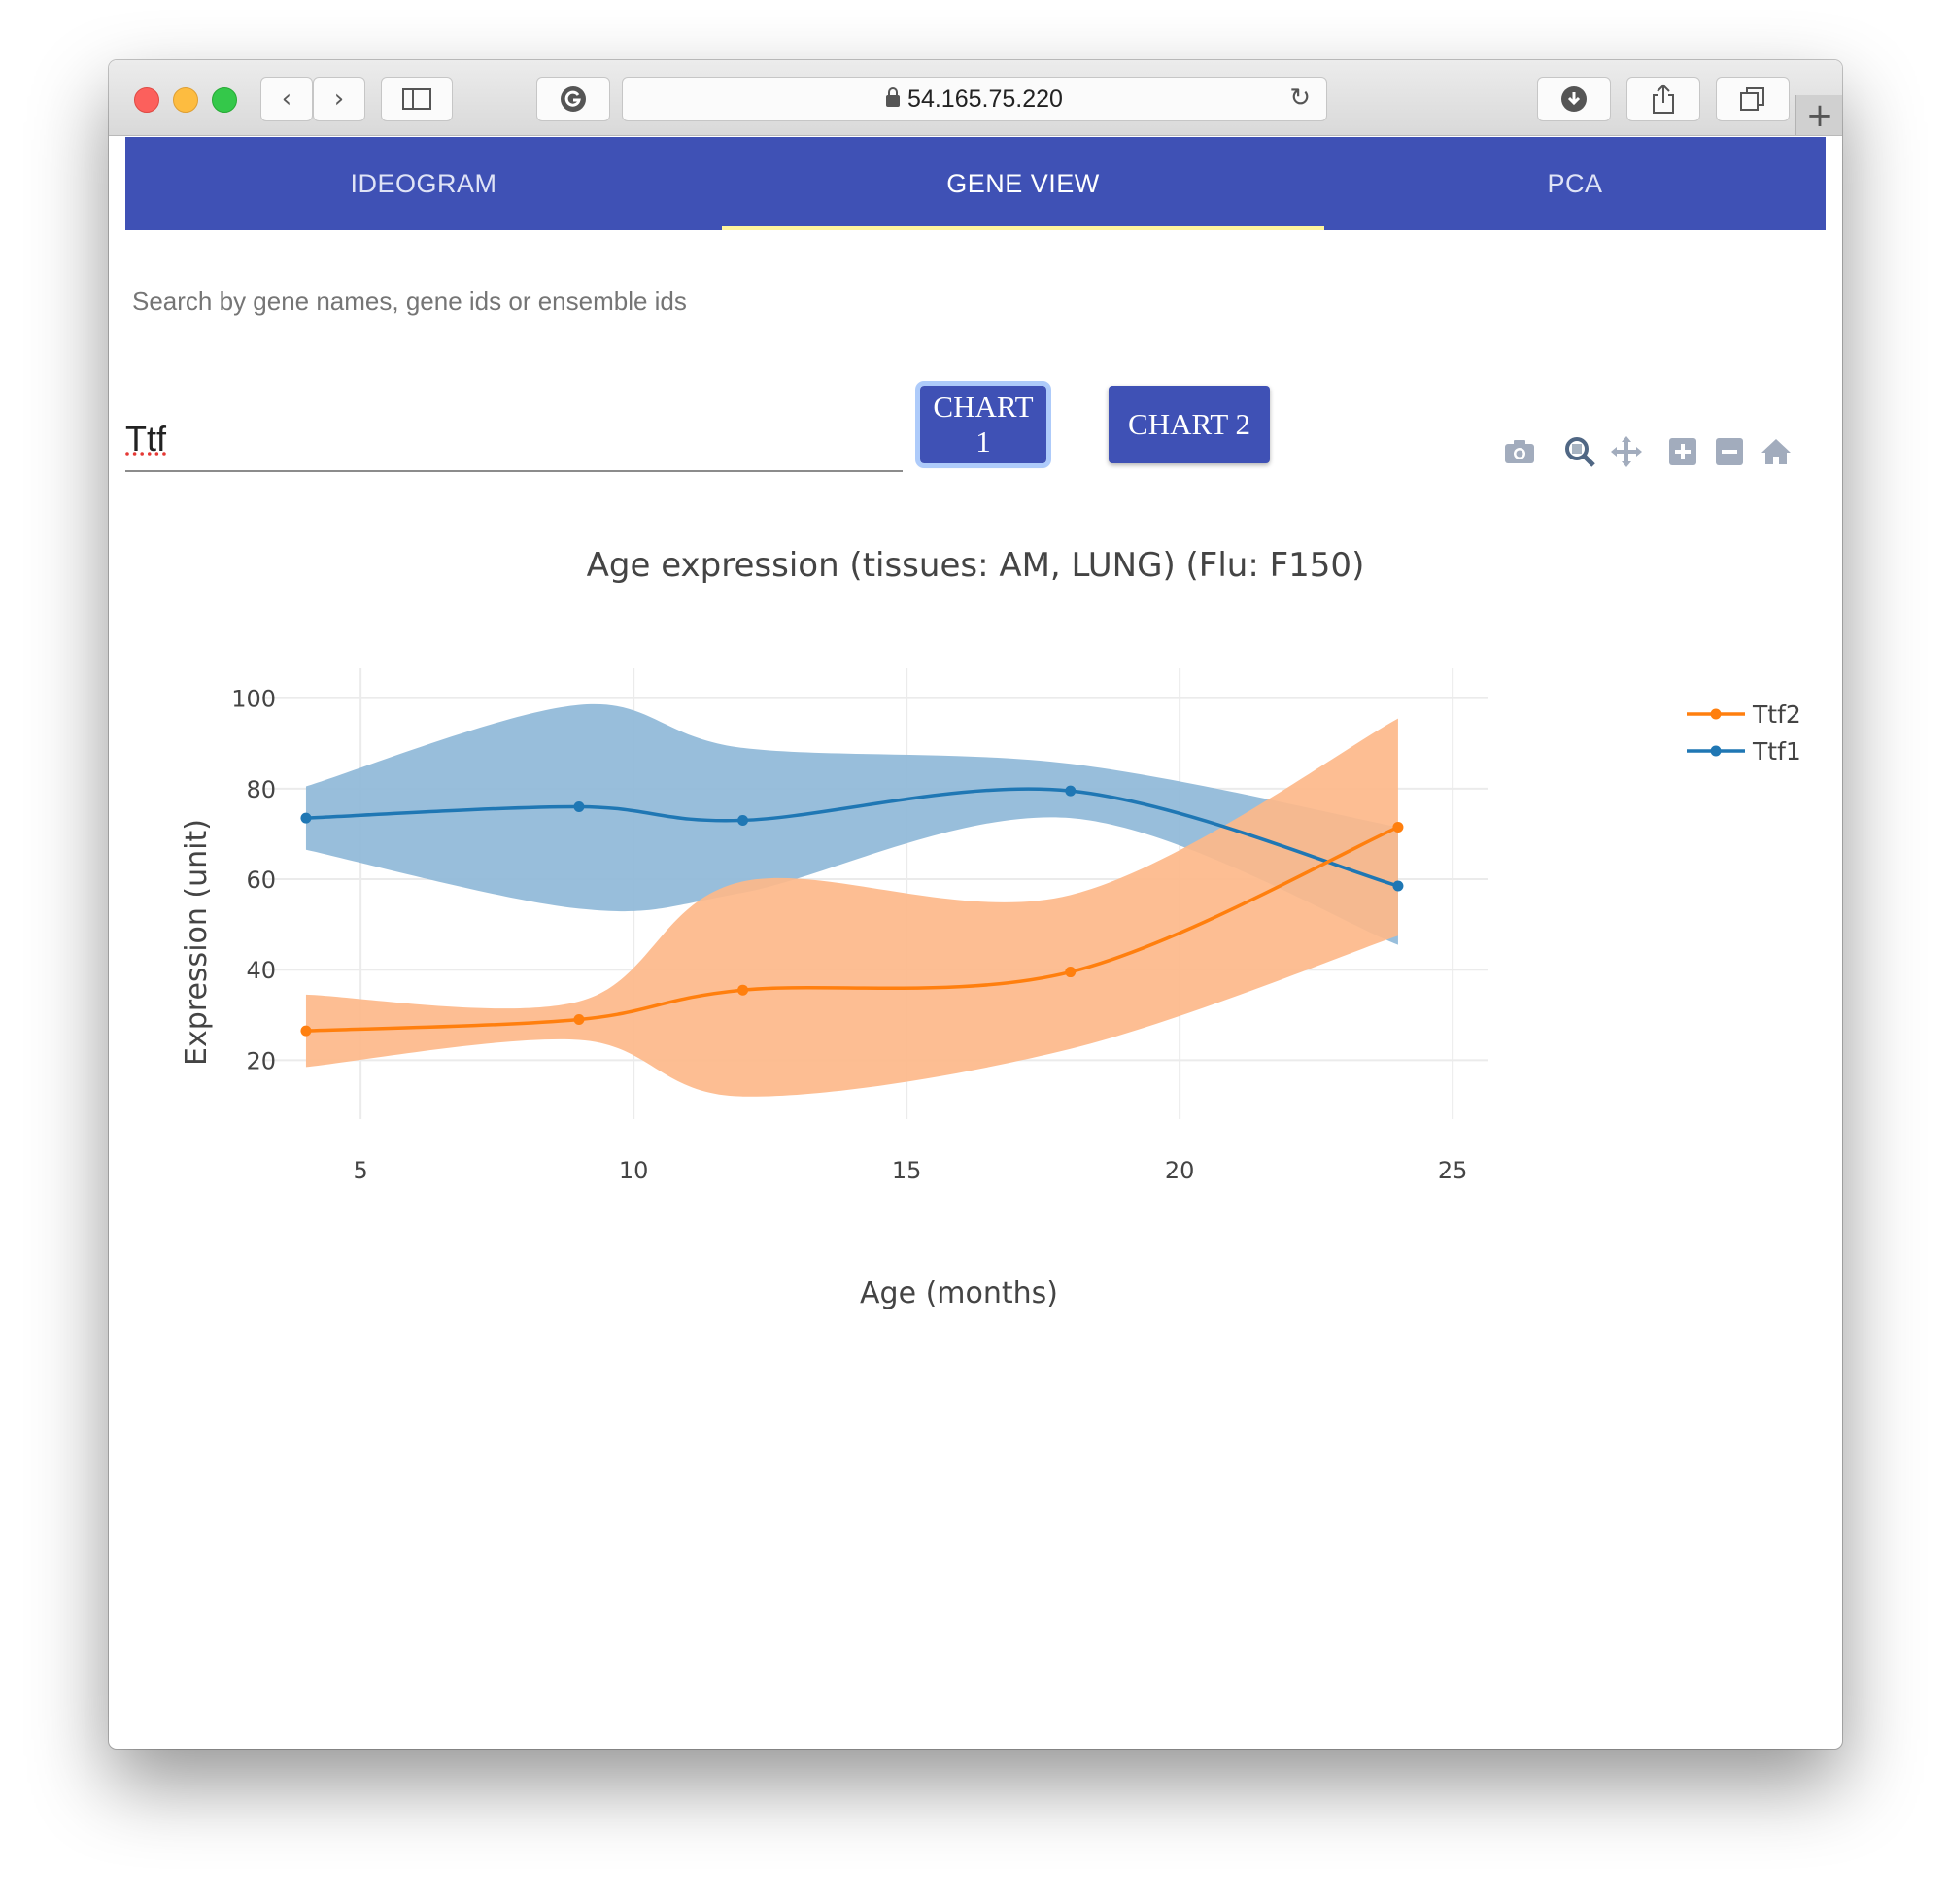  I want to click on series-lines, so click(852, 910).